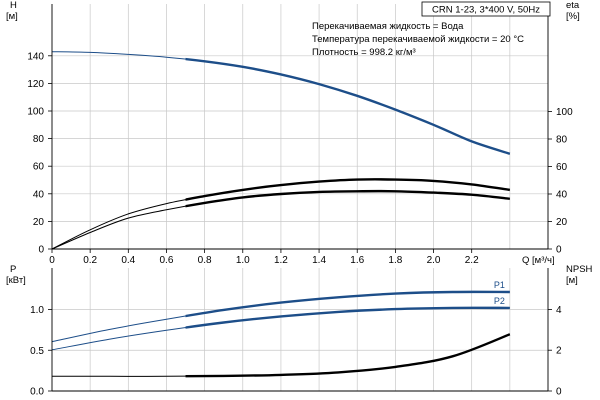  What do you see at coordinates (499, 301) in the screenshot?
I see `series-label-p2: P2` at bounding box center [499, 301].